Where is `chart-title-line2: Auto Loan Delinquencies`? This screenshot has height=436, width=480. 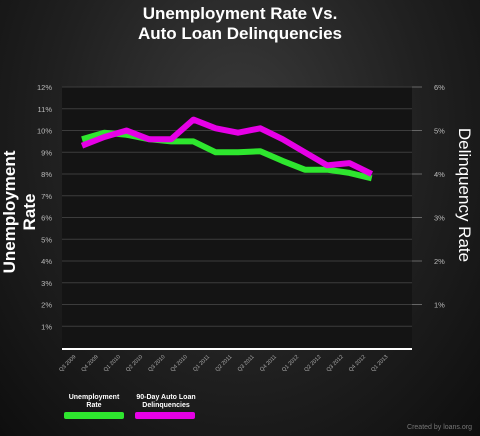 chart-title-line2: Auto Loan Delinquencies is located at coordinates (240, 33).